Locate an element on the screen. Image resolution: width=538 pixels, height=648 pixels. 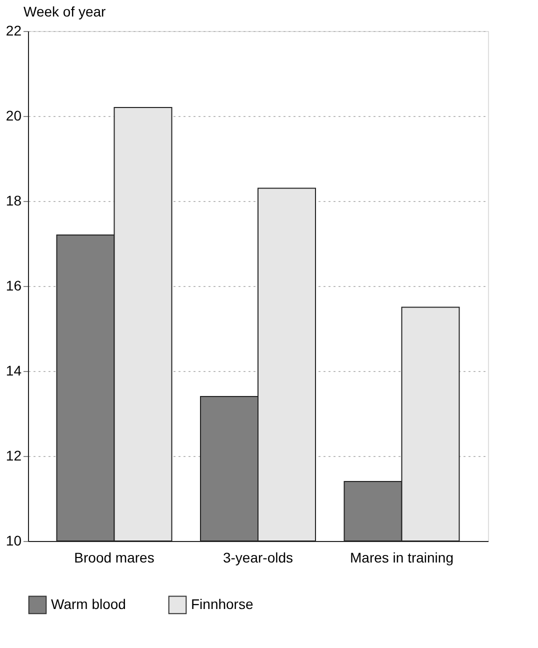
y-tick-label: 20 is located at coordinates (14, 116).